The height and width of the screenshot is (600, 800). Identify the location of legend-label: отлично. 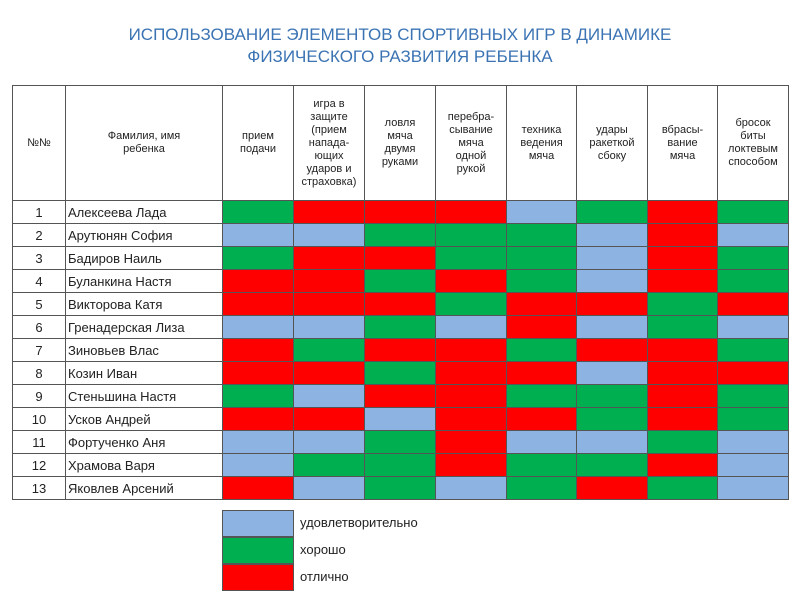
(324, 576).